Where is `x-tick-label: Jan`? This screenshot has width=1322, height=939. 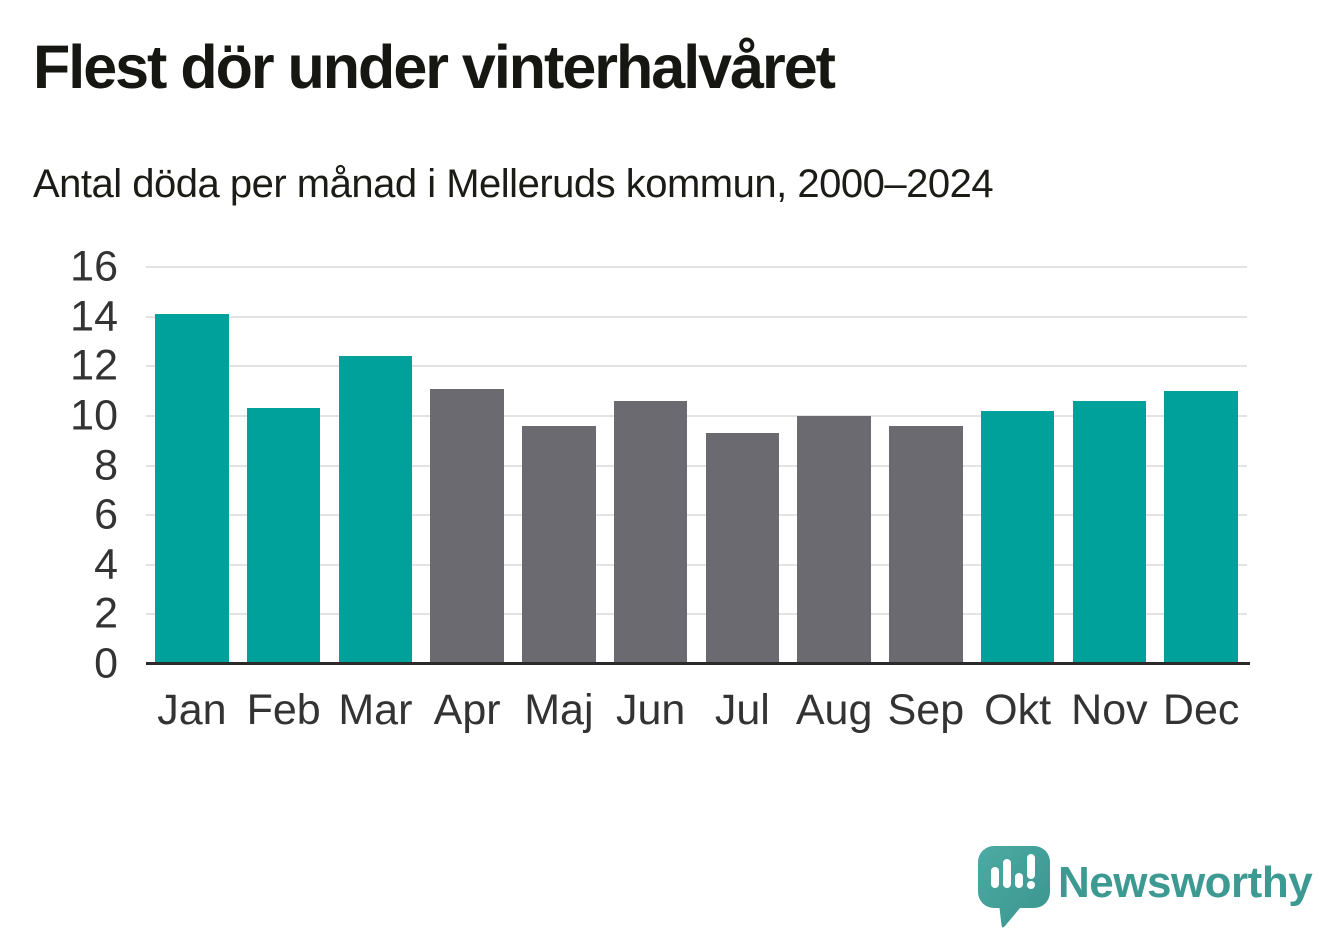
x-tick-label: Jan is located at coordinates (192, 710).